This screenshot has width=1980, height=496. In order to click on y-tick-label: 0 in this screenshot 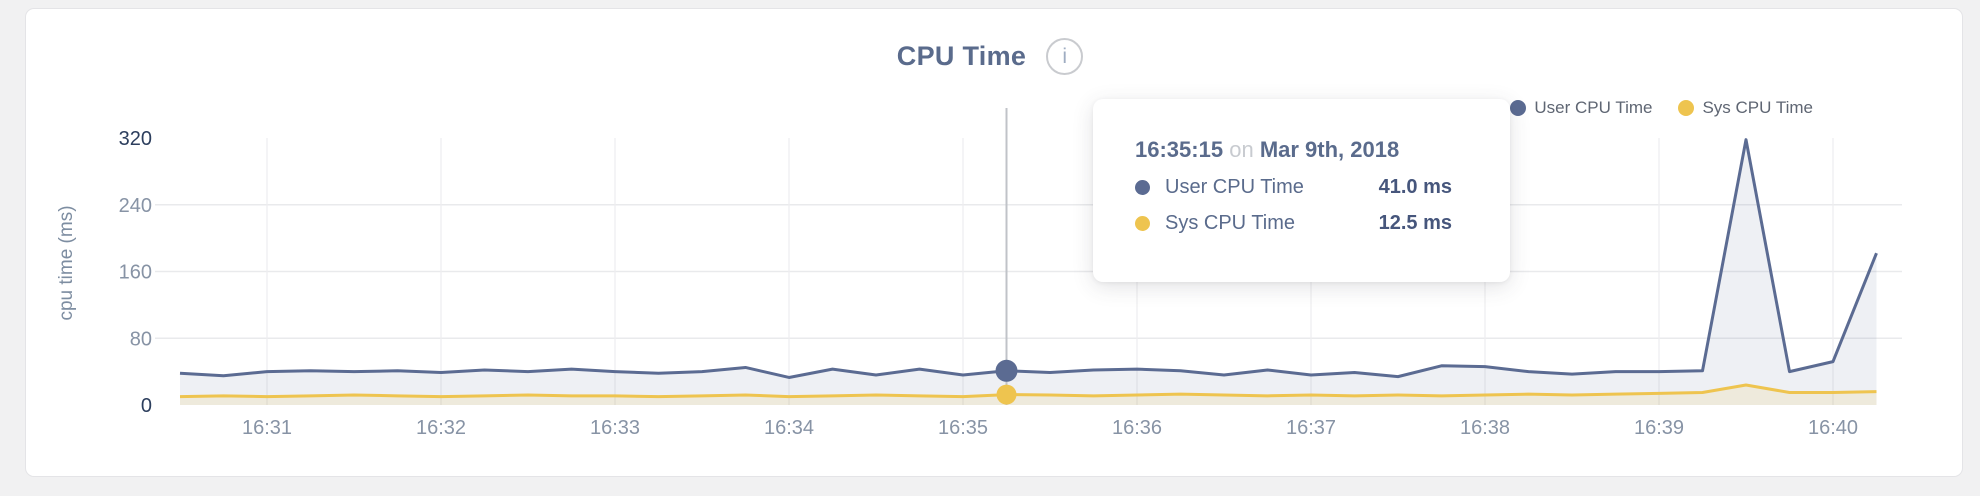, I will do `click(146, 406)`.